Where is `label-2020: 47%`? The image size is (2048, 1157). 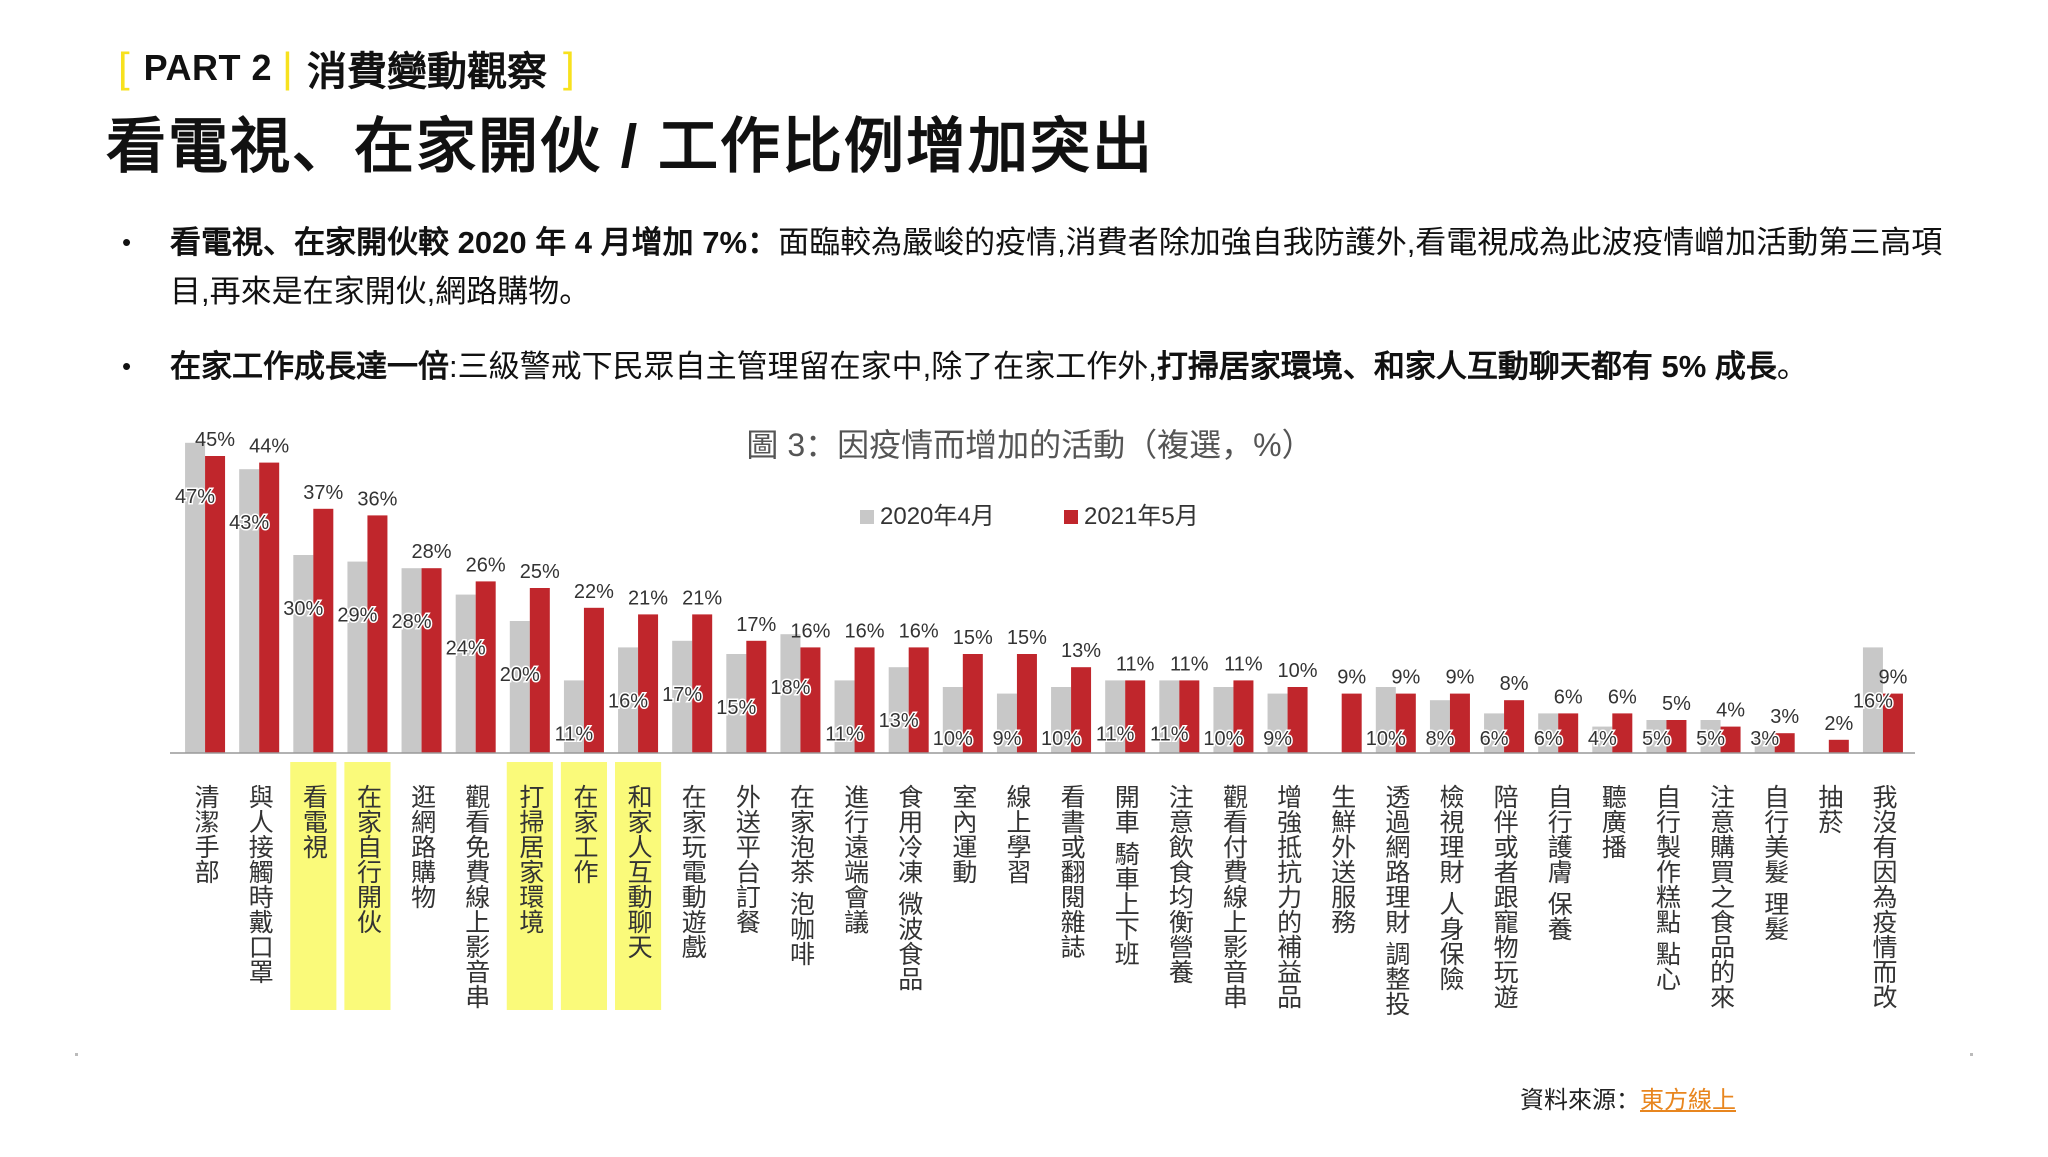 label-2020: 47% is located at coordinates (195, 497).